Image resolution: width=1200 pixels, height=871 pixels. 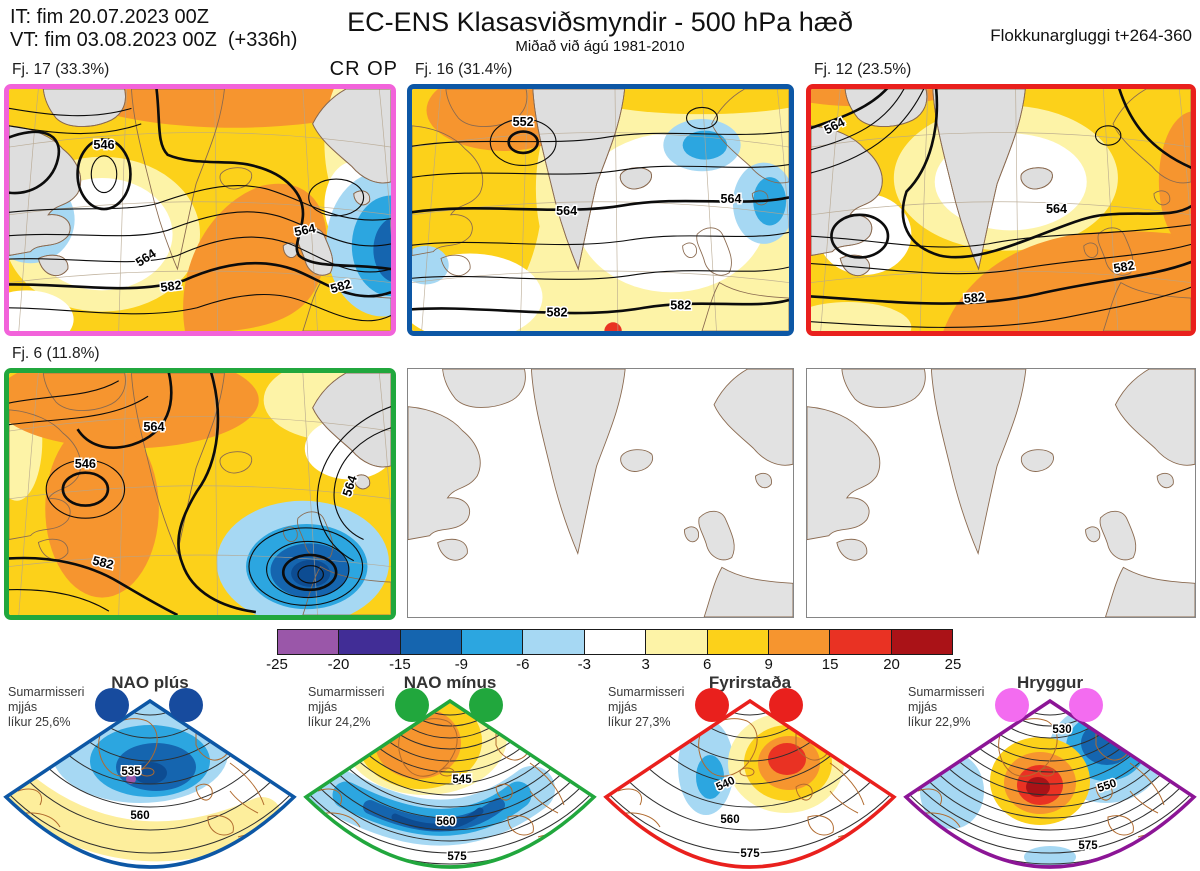 What do you see at coordinates (863, 69) in the screenshot?
I see `cluster-12-label: Fj. 12 (23.5%)` at bounding box center [863, 69].